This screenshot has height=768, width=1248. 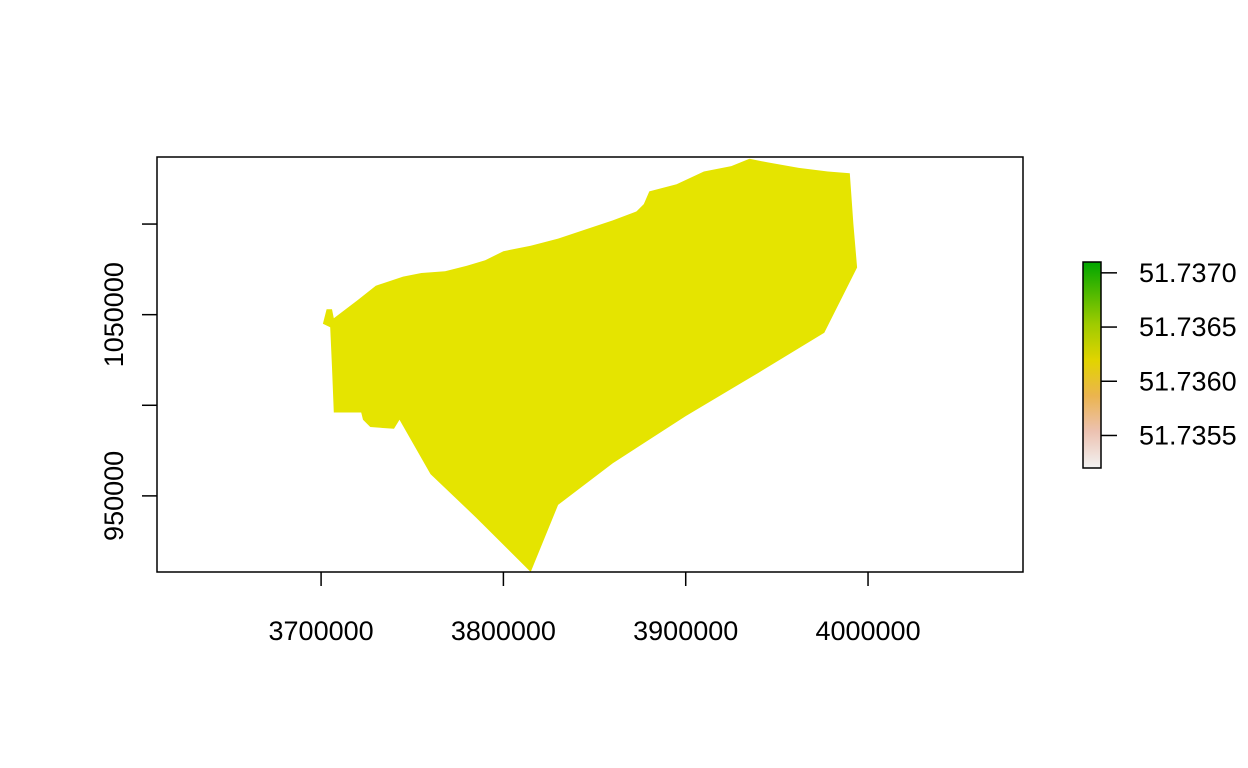 What do you see at coordinates (595, 609) in the screenshot?
I see `x-axis: 3700000 3800000 3900000 4000000` at bounding box center [595, 609].